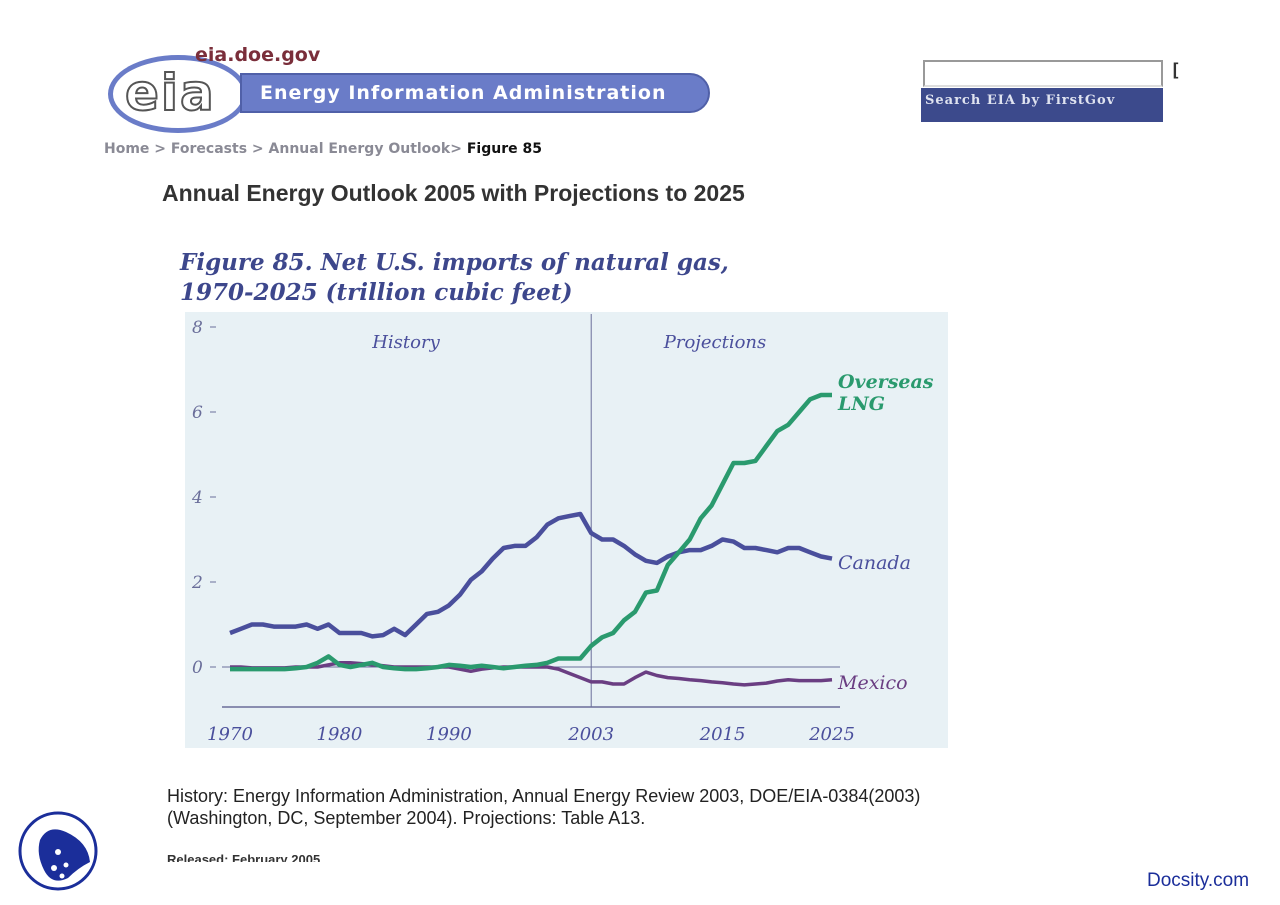 The height and width of the screenshot is (905, 1280). What do you see at coordinates (872, 683) in the screenshot?
I see `series-label-mexico: Mexico` at bounding box center [872, 683].